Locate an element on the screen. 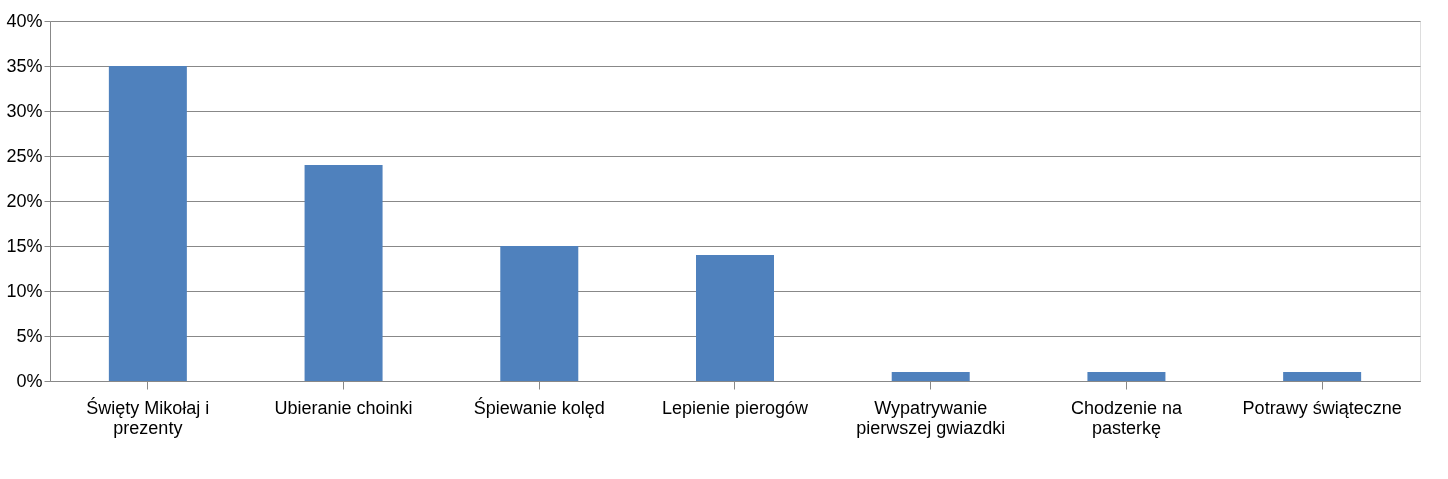  y-tick-label: 5% is located at coordinates (29, 335).